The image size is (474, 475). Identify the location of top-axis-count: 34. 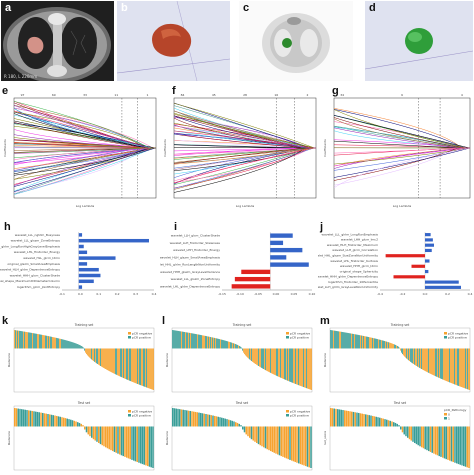
(342, 95).